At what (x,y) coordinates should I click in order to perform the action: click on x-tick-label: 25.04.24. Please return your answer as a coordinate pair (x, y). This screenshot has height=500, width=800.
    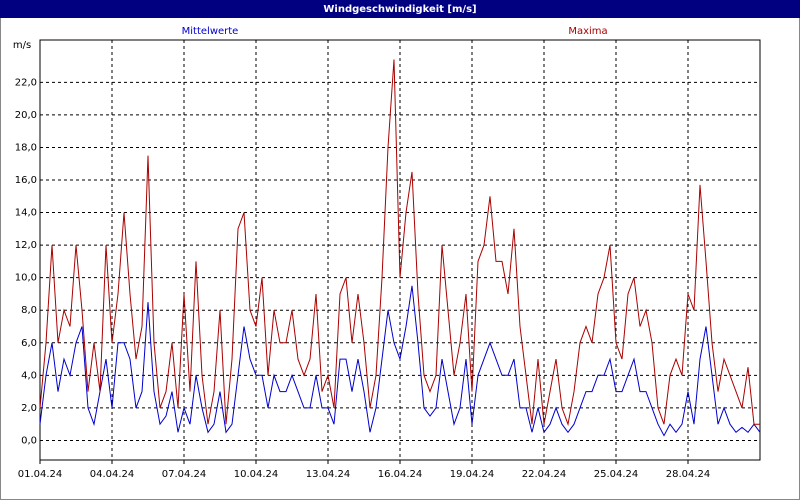
    Looking at the image, I should click on (616, 474).